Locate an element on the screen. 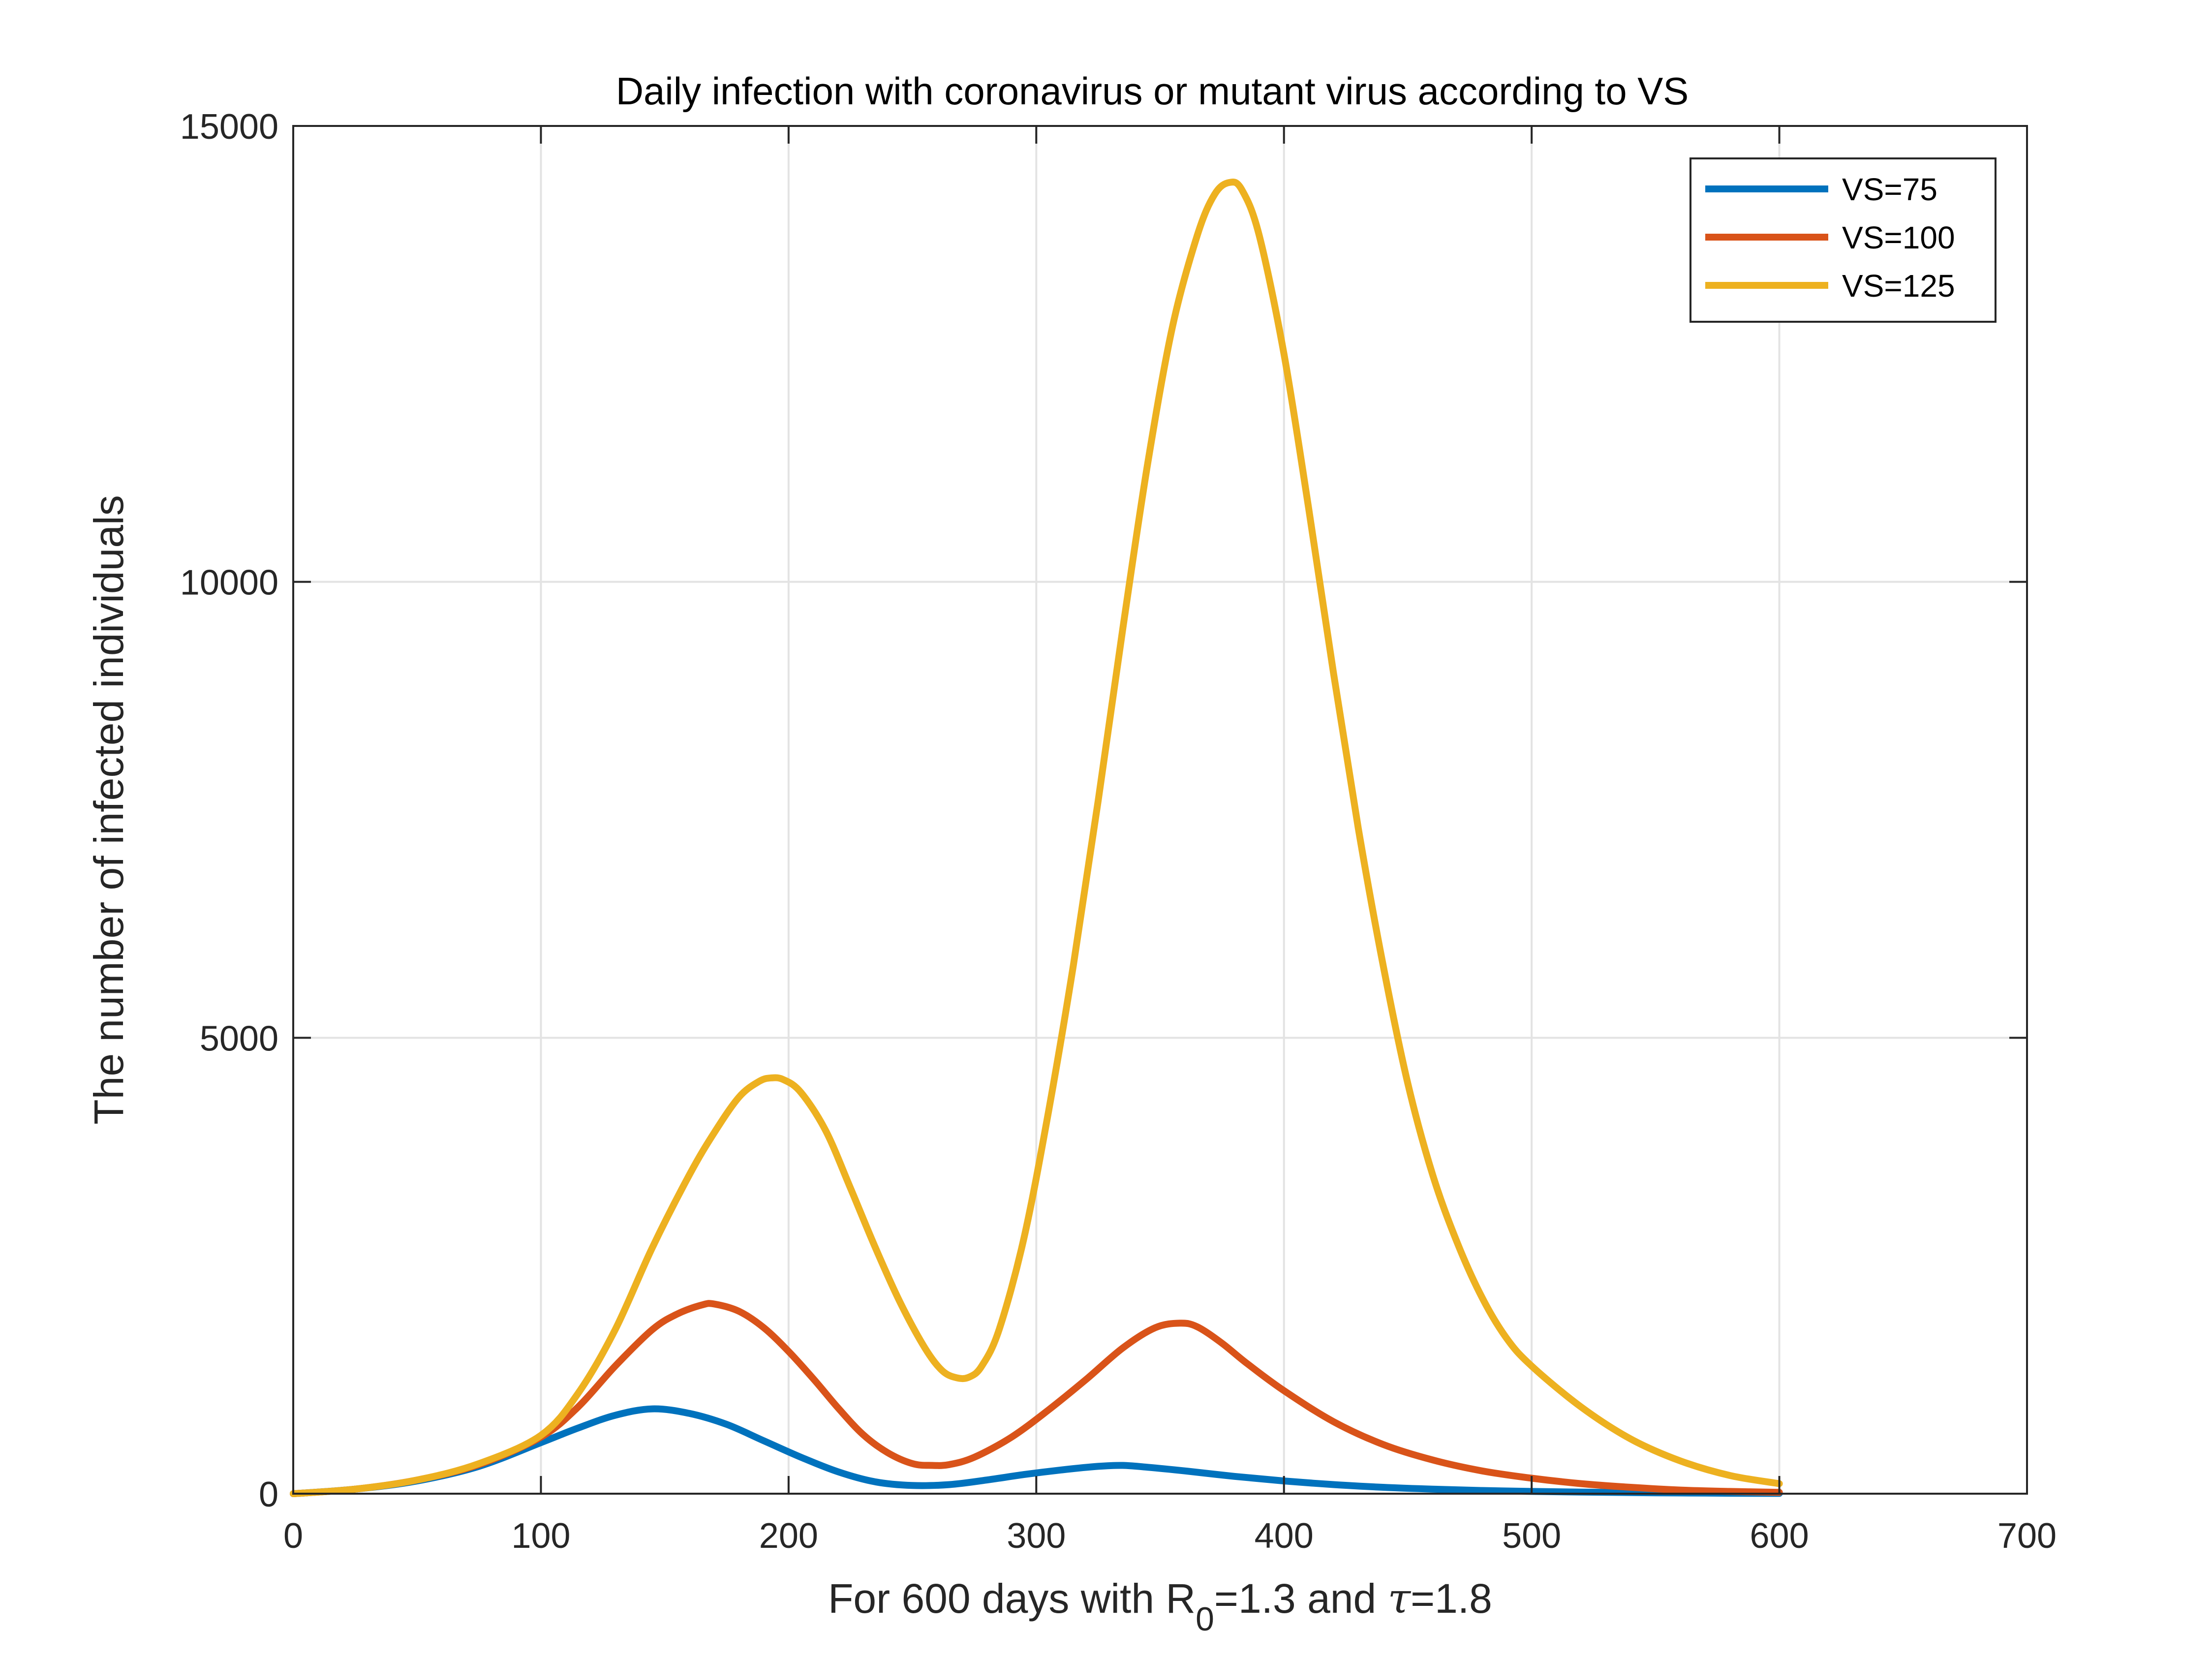 This screenshot has width=2212, height=1659. x-tick-label: 300 is located at coordinates (1036, 1536).